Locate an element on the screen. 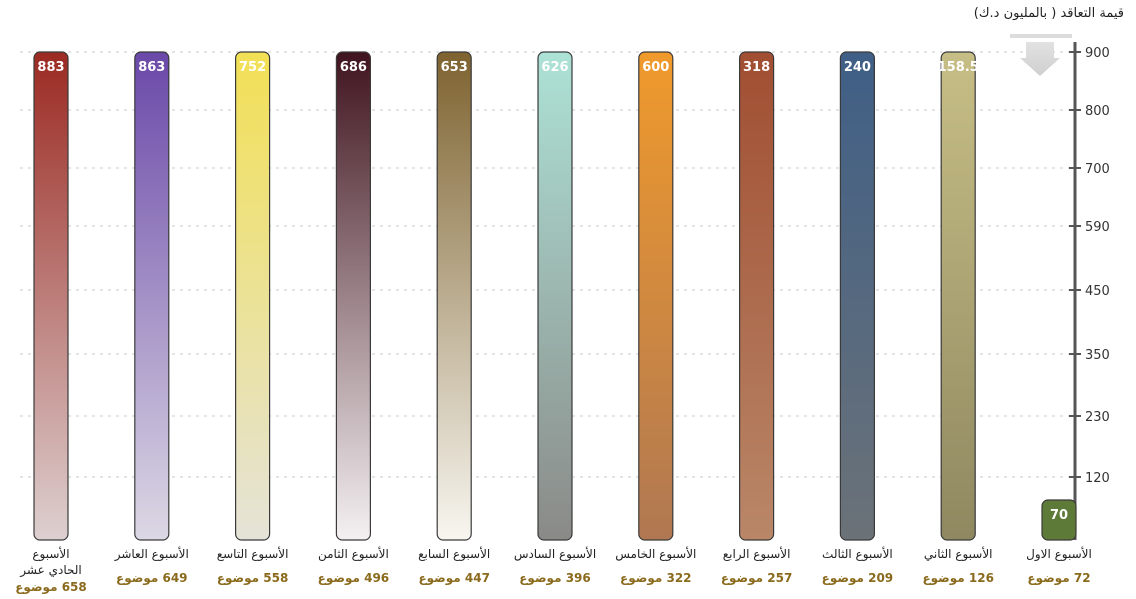 The image size is (1136, 599). topic-count-label: 72 موضوع is located at coordinates (1058, 578).